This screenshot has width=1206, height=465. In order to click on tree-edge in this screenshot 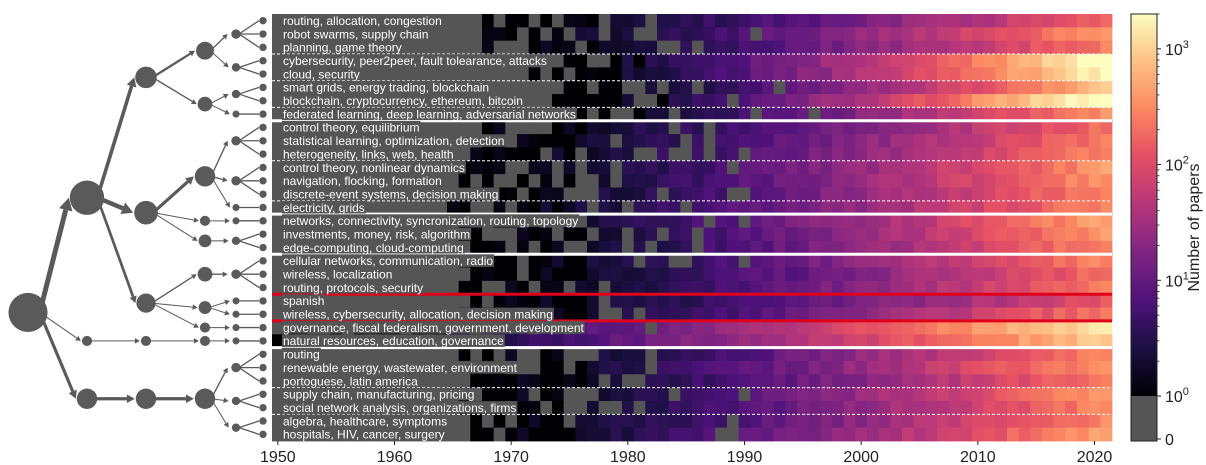, I will do `click(217, 305)`.